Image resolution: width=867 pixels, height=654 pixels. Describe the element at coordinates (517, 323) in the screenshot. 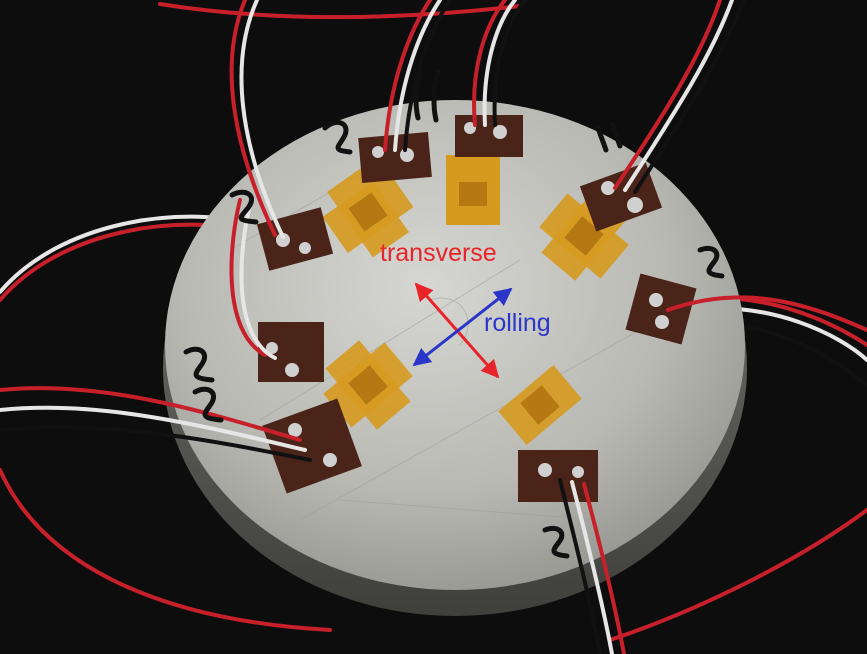

I see `rolling-label: rolling` at that location.